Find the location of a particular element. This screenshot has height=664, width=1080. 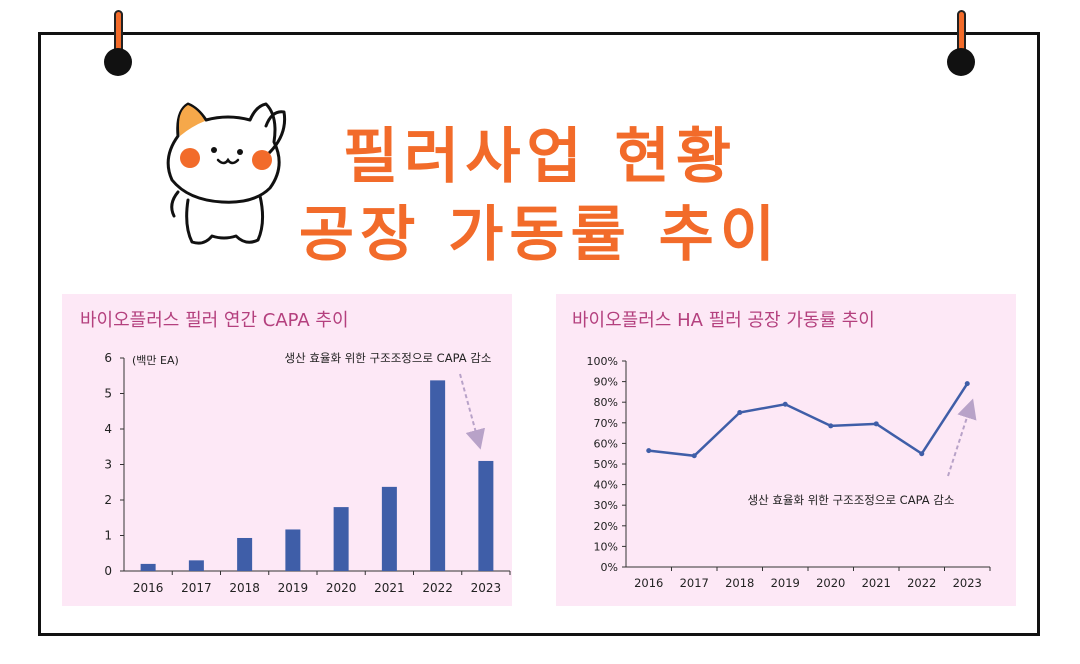

y-tick-label: 100% is located at coordinates (602, 361).